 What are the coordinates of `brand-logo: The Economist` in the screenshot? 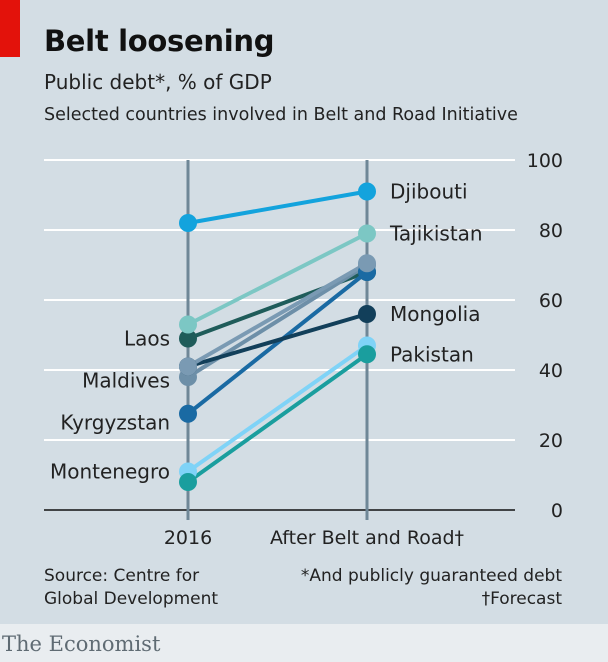 It's located at (81, 644).